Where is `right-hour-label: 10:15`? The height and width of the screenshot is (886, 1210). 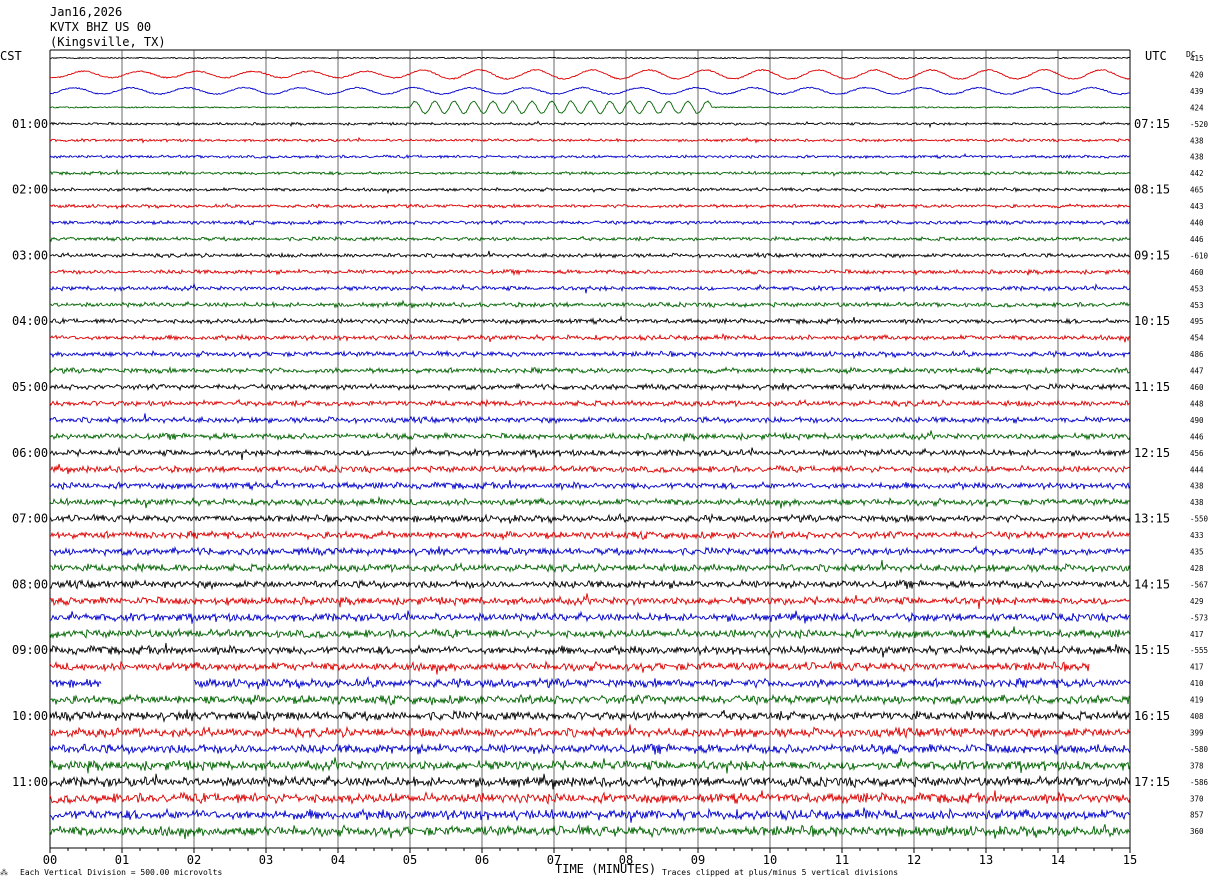
right-hour-label: 10:15 is located at coordinates (1152, 321).